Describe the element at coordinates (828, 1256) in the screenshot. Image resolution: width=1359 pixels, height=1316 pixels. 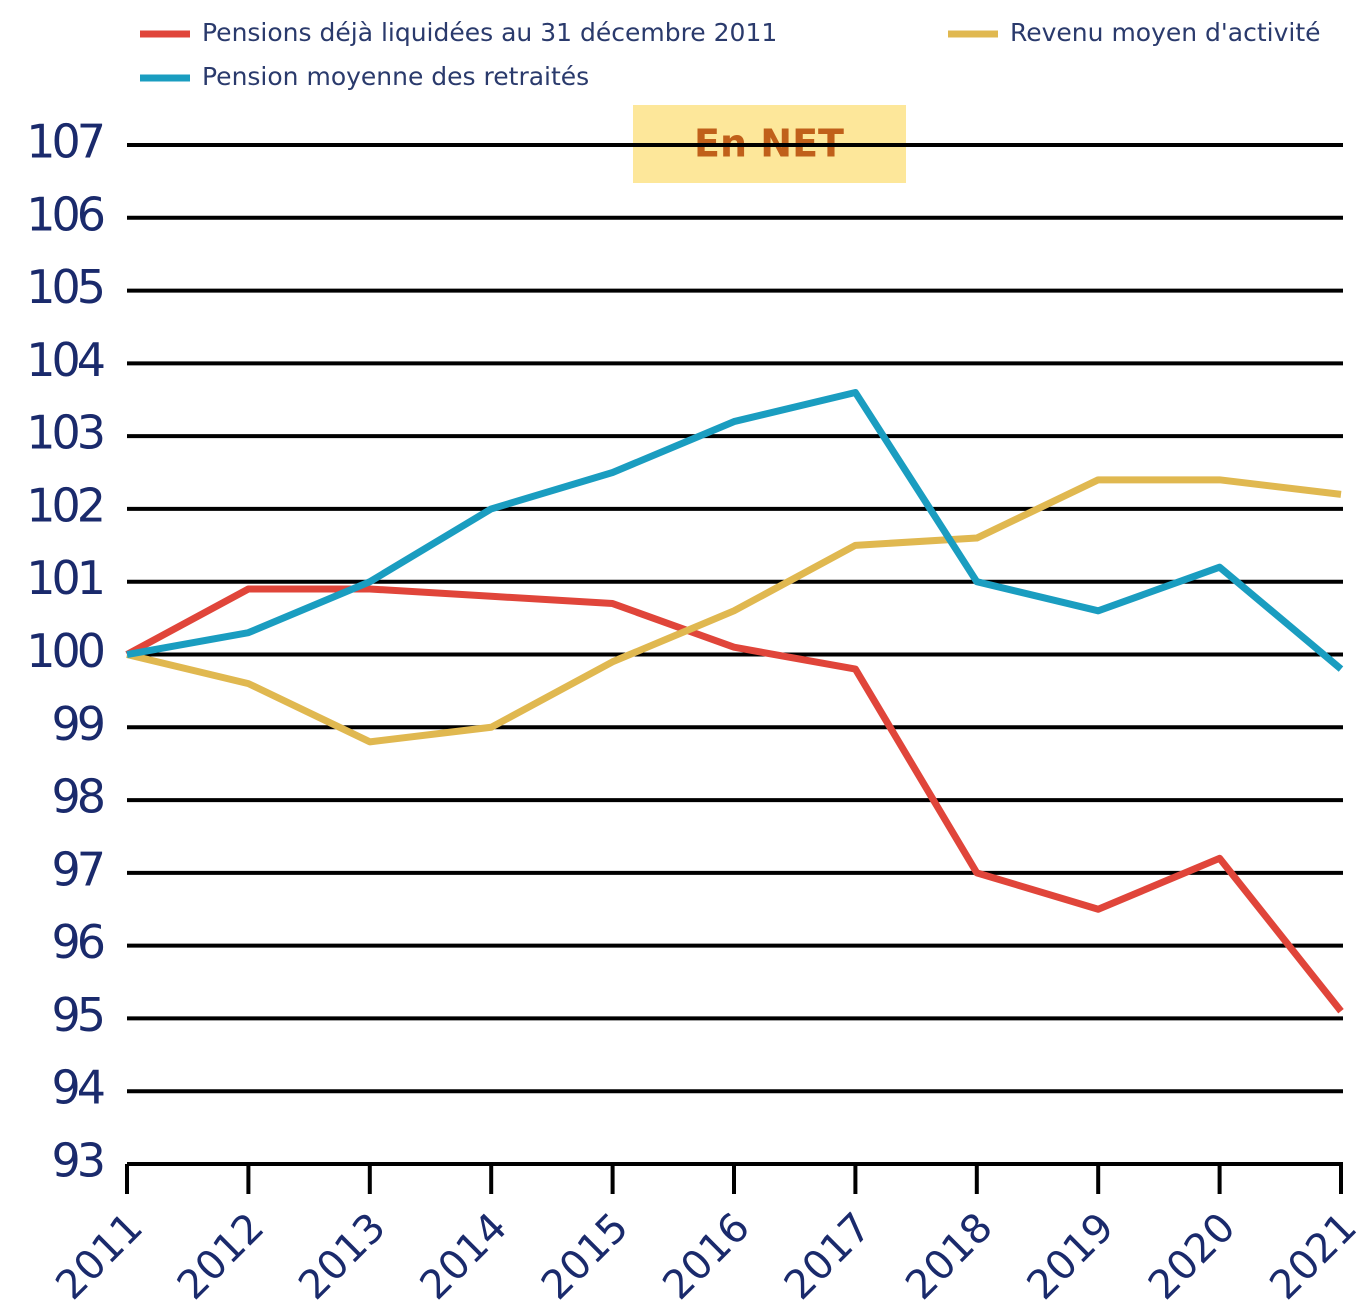
I see `x-tick-label: 2017` at that location.